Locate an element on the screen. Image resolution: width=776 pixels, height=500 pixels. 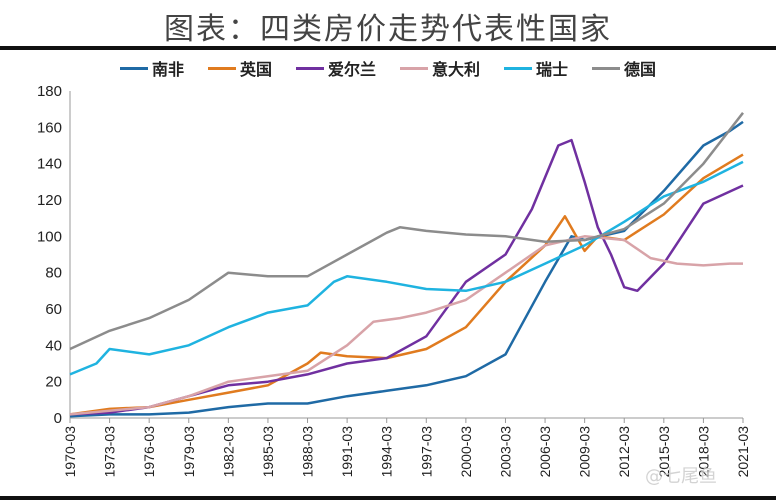
legend-label: 意大利 is located at coordinates (456, 69).